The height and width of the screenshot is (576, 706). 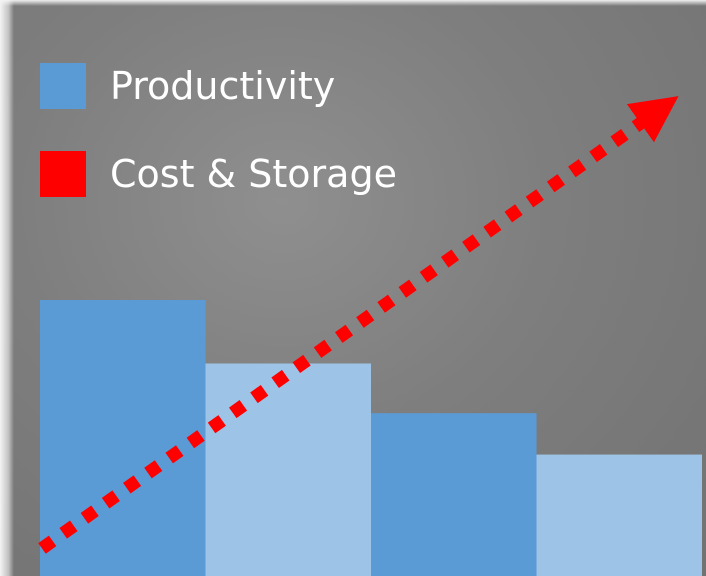 I want to click on cost-storage-swatch-icon, so click(x=63, y=174).